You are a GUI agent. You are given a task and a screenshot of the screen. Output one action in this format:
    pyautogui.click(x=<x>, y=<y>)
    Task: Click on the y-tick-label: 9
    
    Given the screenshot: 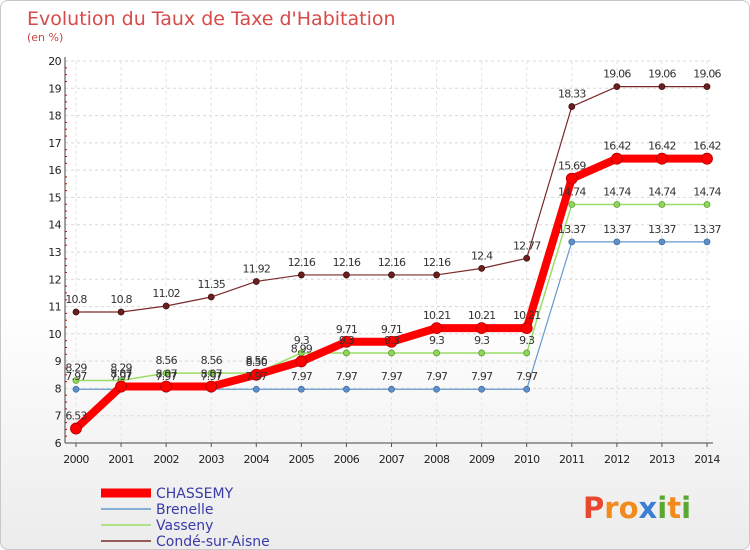 What is the action you would take?
    pyautogui.click(x=58, y=361)
    